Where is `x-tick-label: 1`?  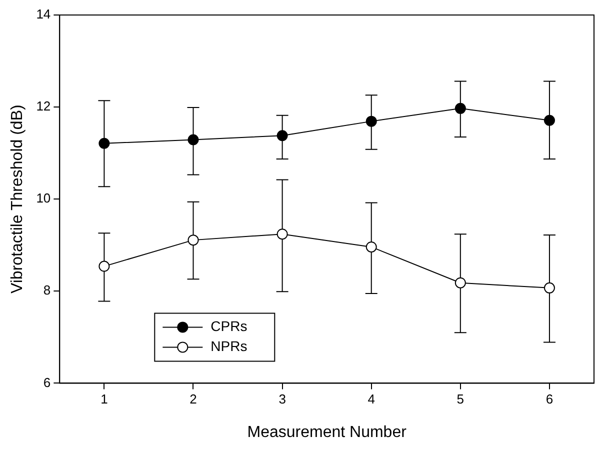
x-tick-label: 1 is located at coordinates (104, 399).